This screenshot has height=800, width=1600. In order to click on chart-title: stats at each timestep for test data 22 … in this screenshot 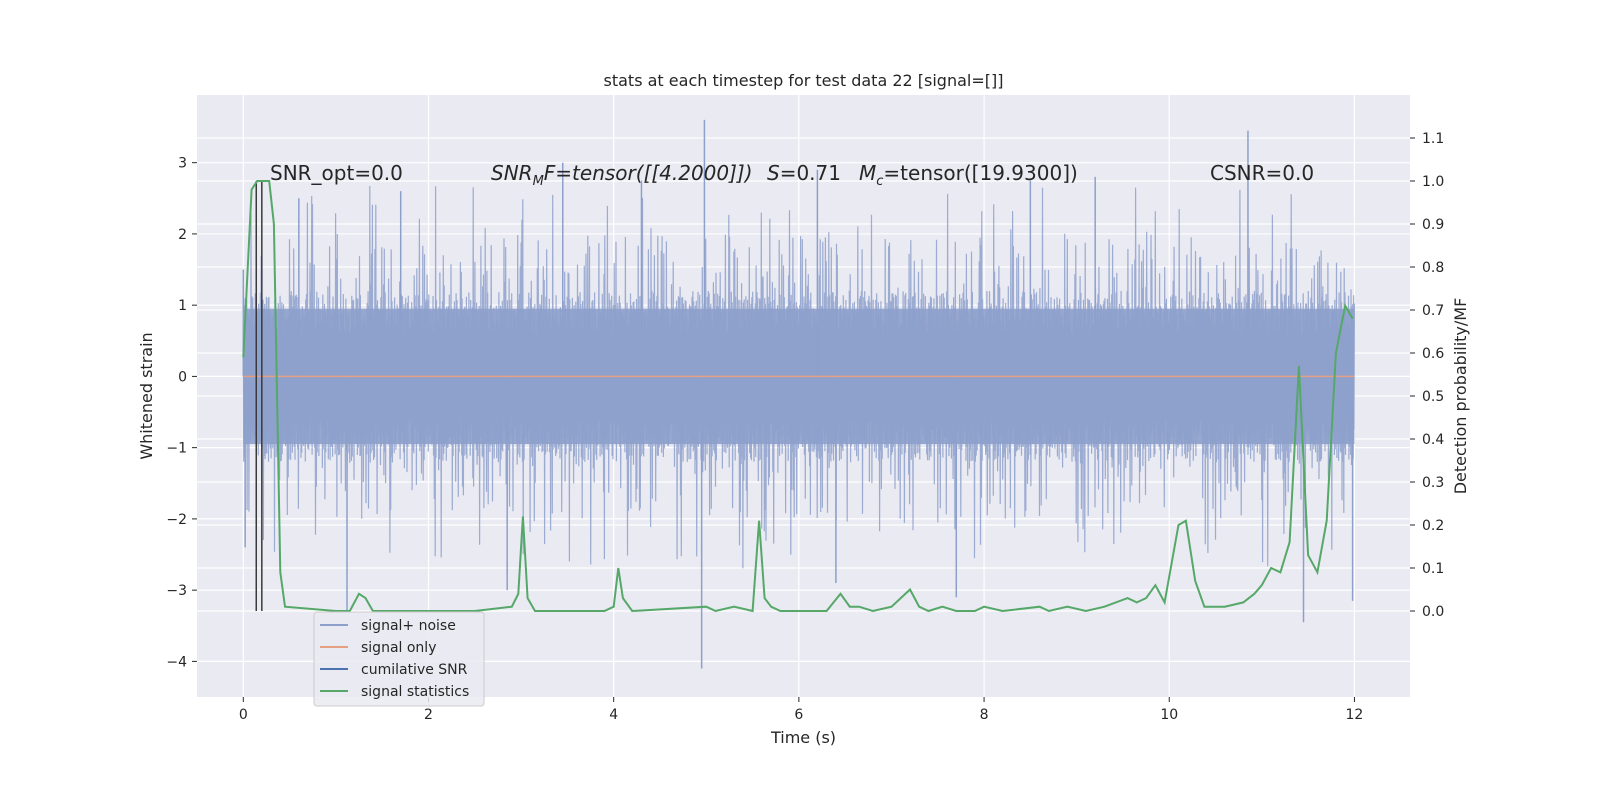, I will do `click(804, 80)`.